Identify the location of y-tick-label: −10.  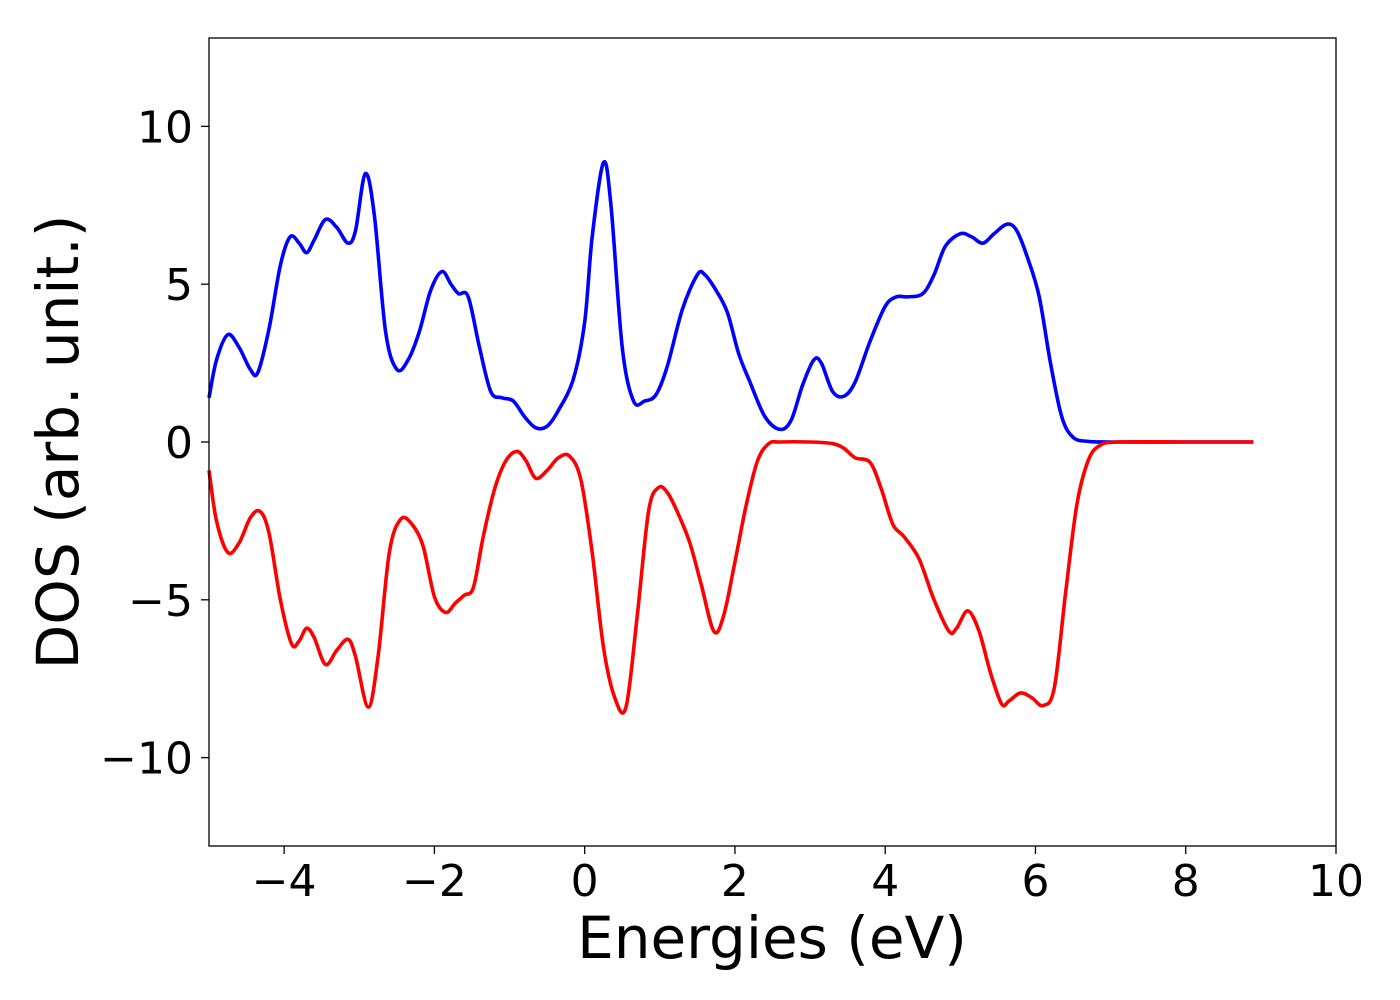
(146, 759).